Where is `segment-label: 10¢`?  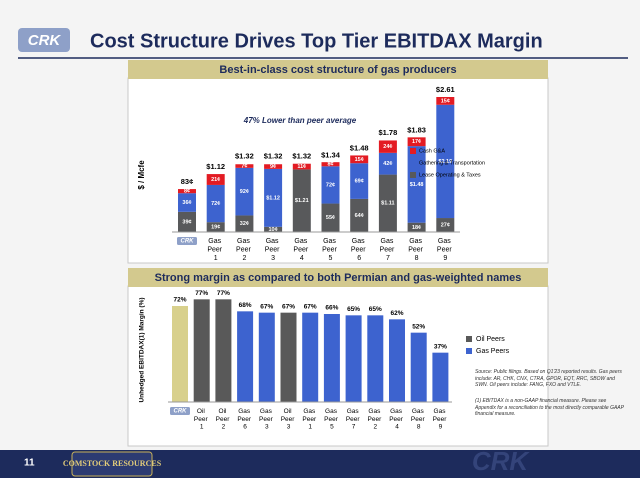 segment-label: 10¢ is located at coordinates (273, 230).